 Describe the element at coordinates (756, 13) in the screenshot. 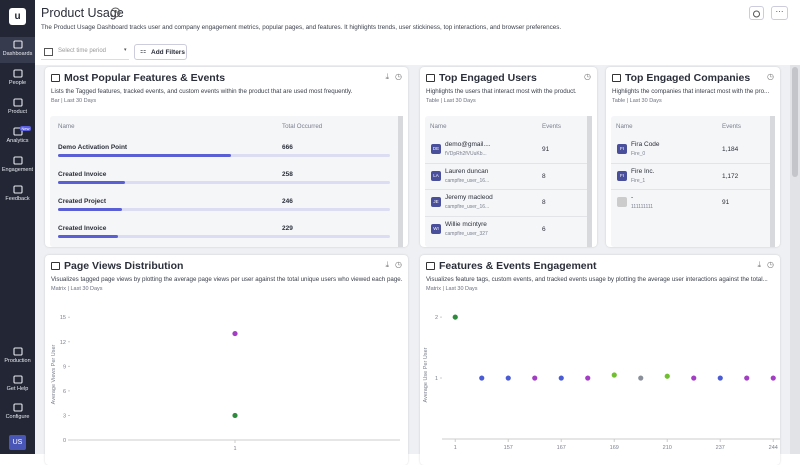

I see `refresh-button` at that location.